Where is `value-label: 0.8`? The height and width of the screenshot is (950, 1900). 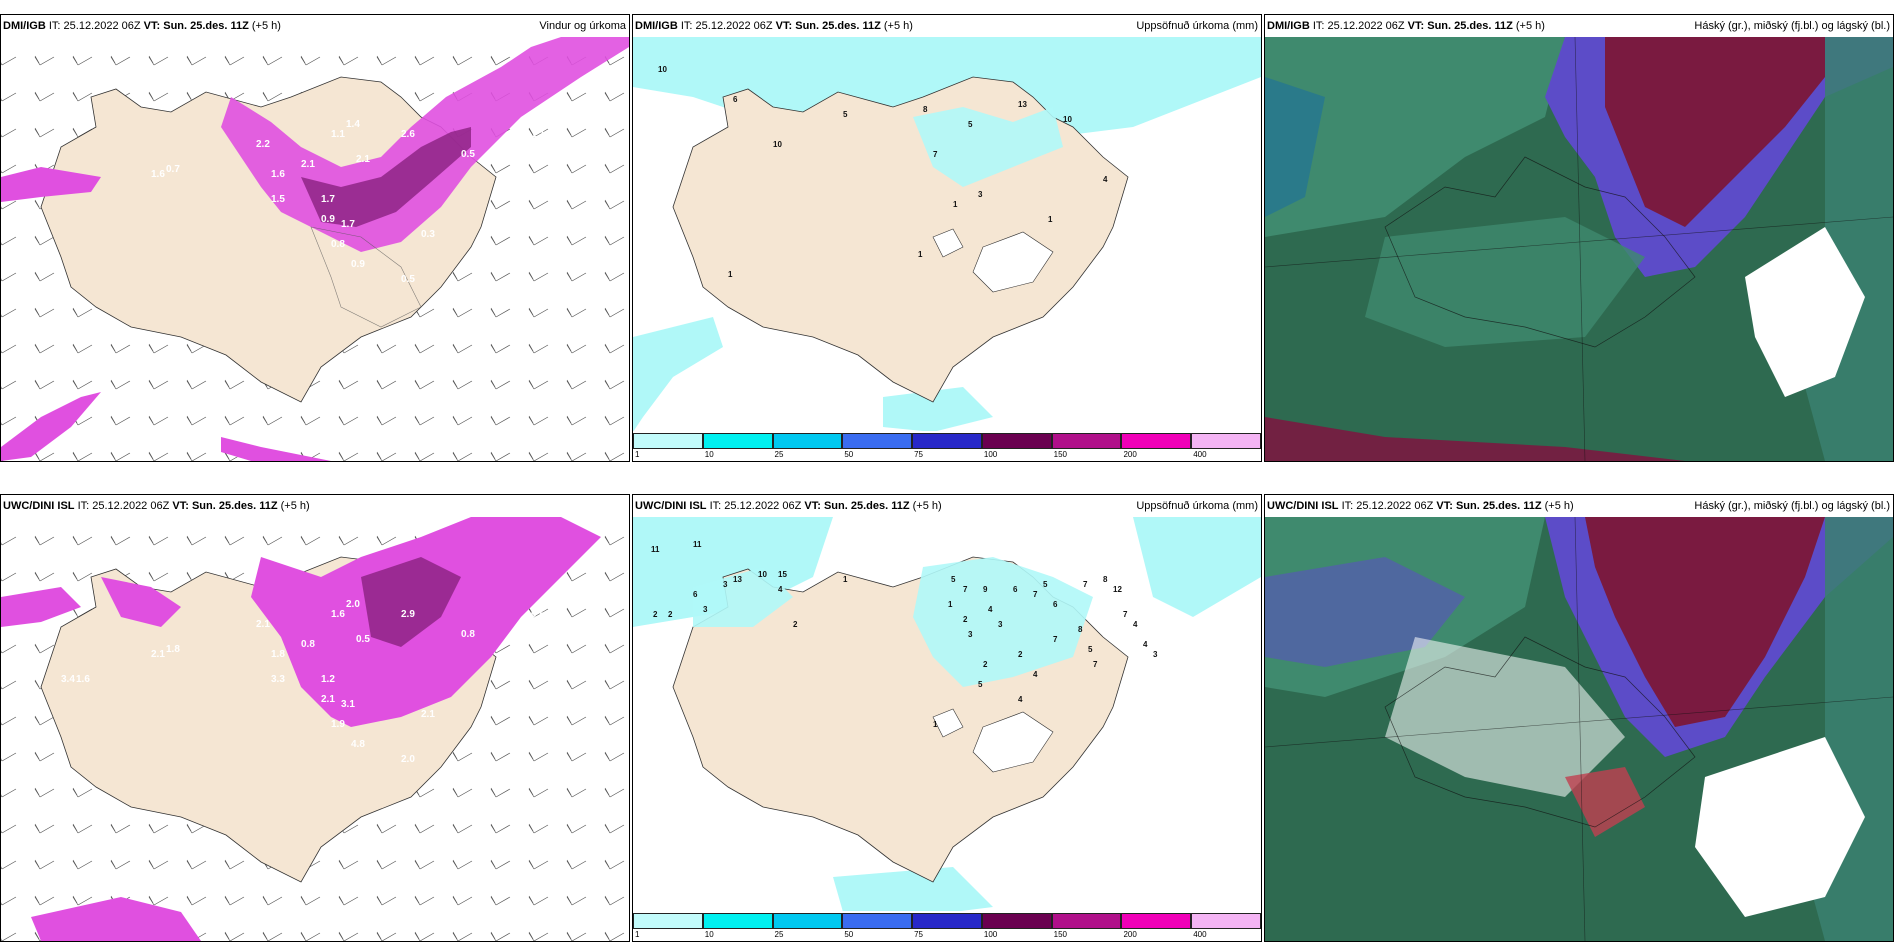 value-label: 0.8 is located at coordinates (468, 634).